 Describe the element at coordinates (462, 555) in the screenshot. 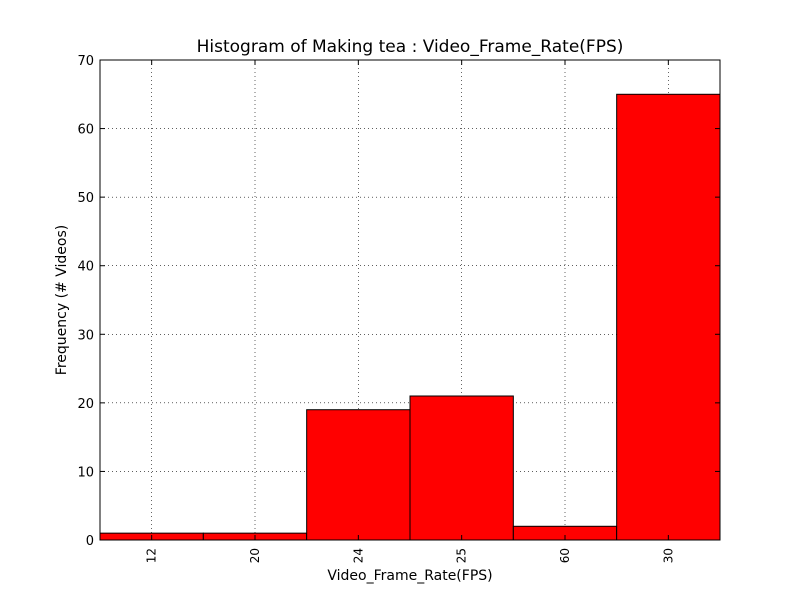

I see `x-tick-label: 25` at that location.